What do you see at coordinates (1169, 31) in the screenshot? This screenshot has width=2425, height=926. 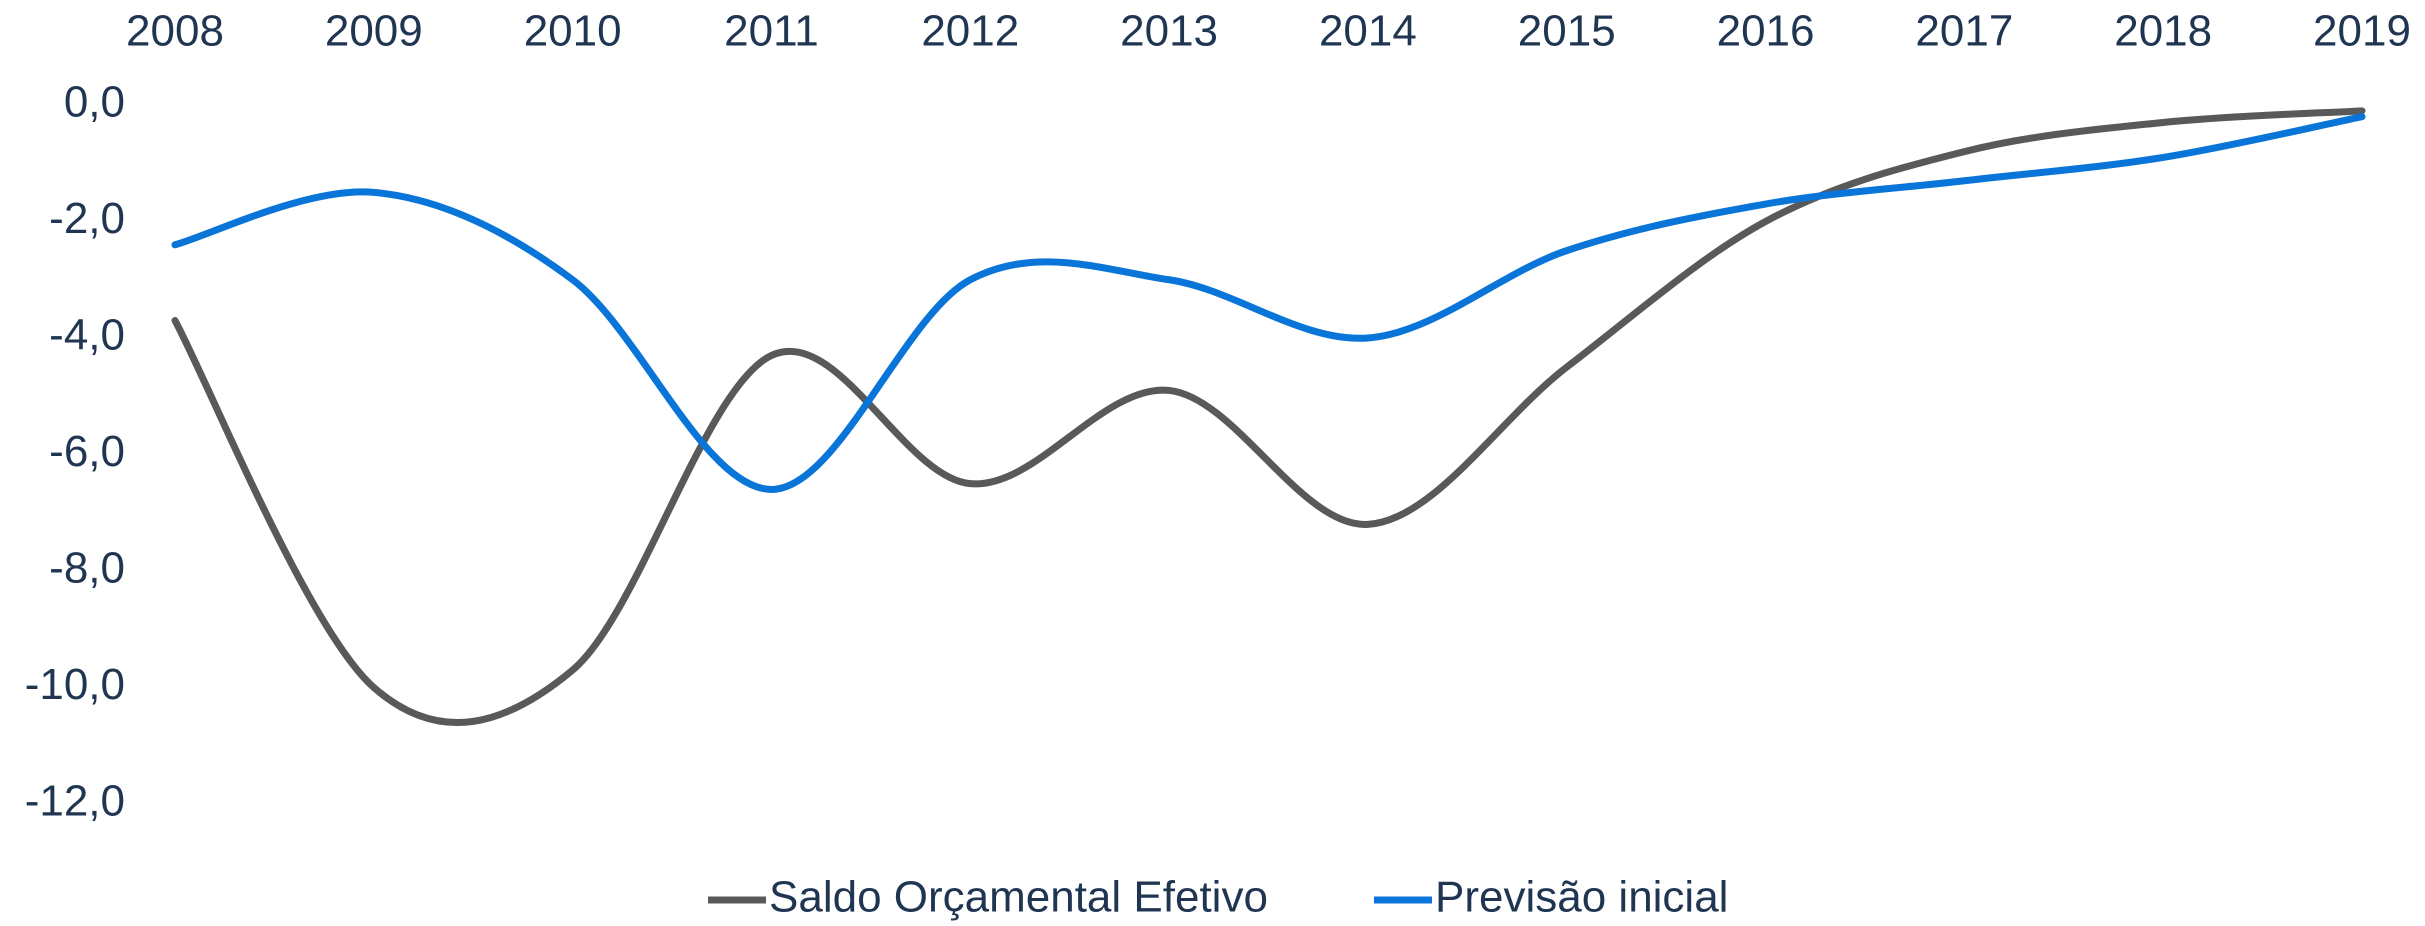 I see `x-tick-label: 2013` at bounding box center [1169, 31].